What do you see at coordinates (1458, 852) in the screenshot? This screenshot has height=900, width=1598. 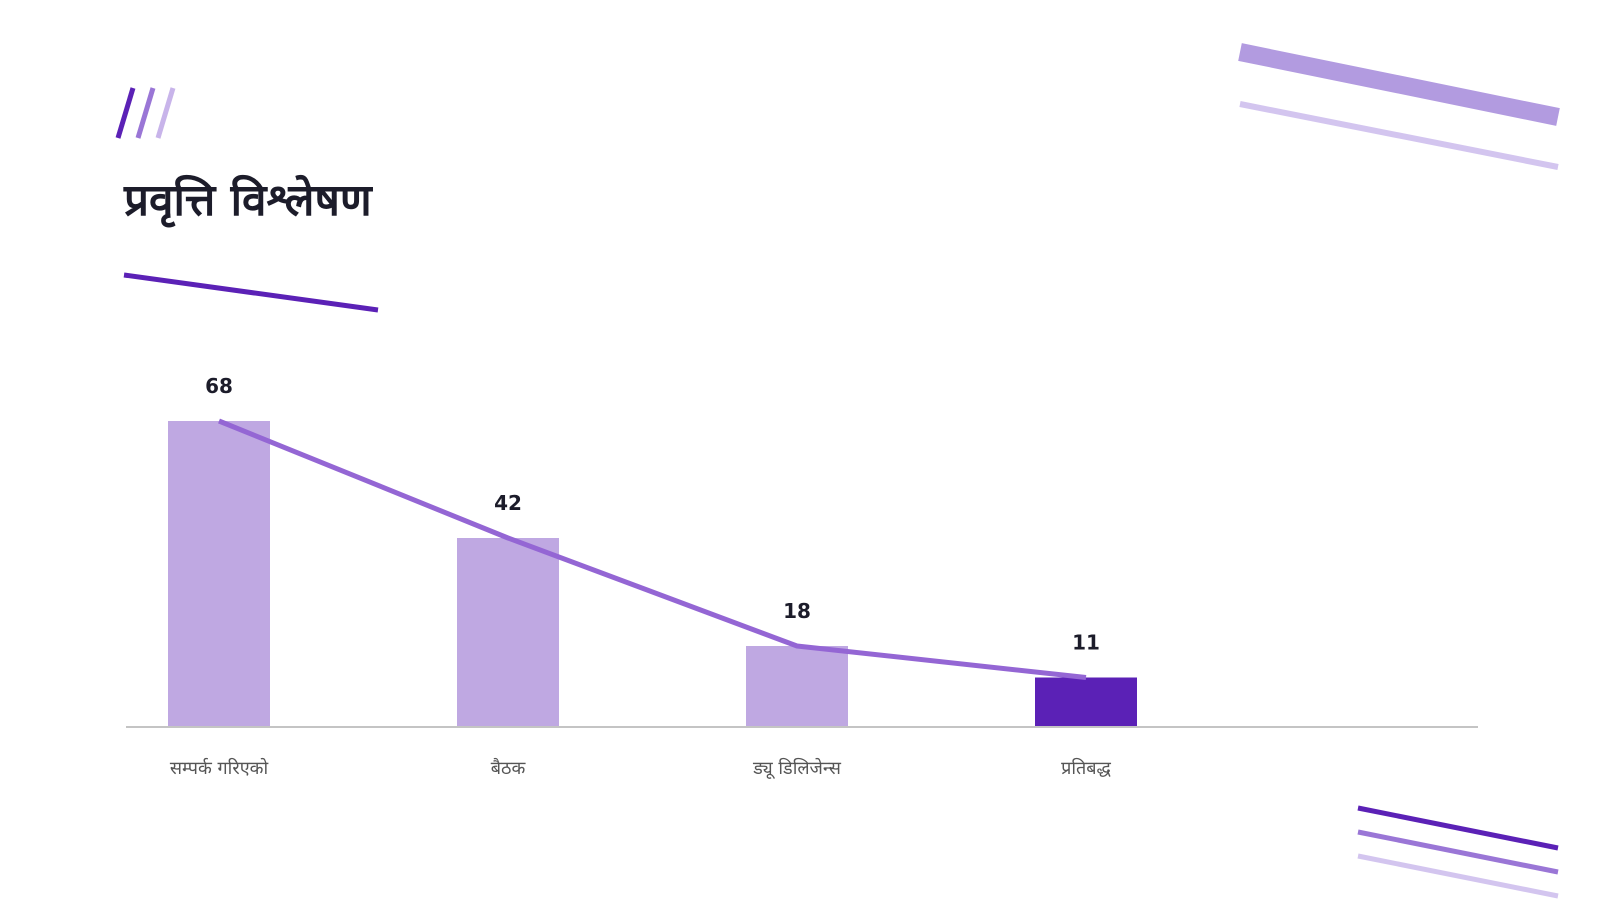 I see `bottom-right-decoration` at bounding box center [1458, 852].